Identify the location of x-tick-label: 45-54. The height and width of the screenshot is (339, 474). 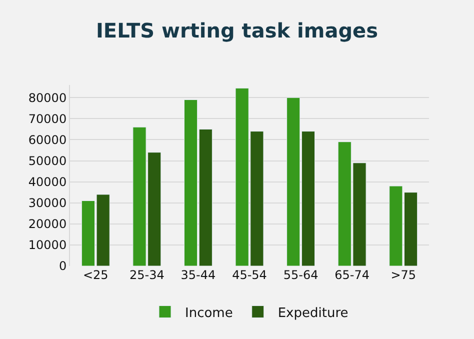
(249, 275).